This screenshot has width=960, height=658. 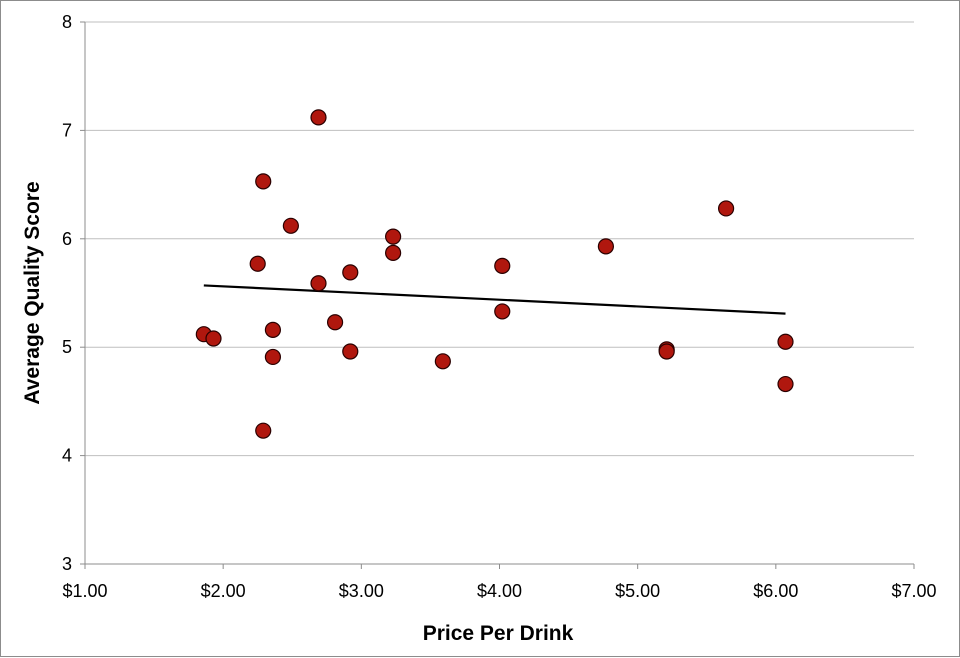 I want to click on y-tick-label: 8, so click(x=67, y=22).